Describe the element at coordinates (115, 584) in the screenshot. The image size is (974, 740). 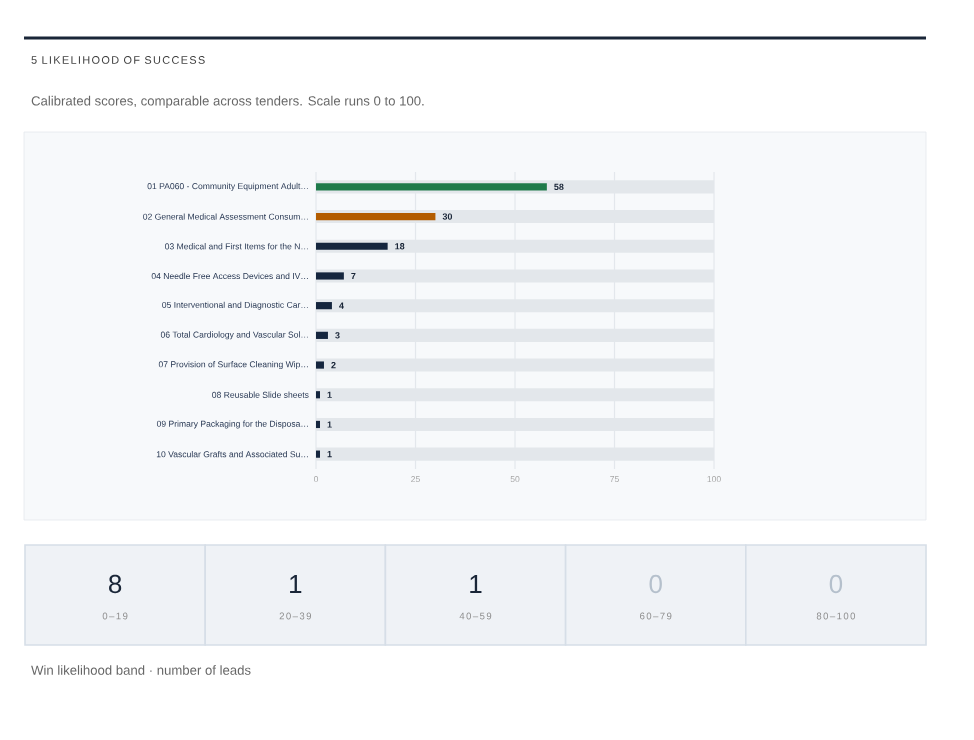
I see `data-label: 8` at that location.